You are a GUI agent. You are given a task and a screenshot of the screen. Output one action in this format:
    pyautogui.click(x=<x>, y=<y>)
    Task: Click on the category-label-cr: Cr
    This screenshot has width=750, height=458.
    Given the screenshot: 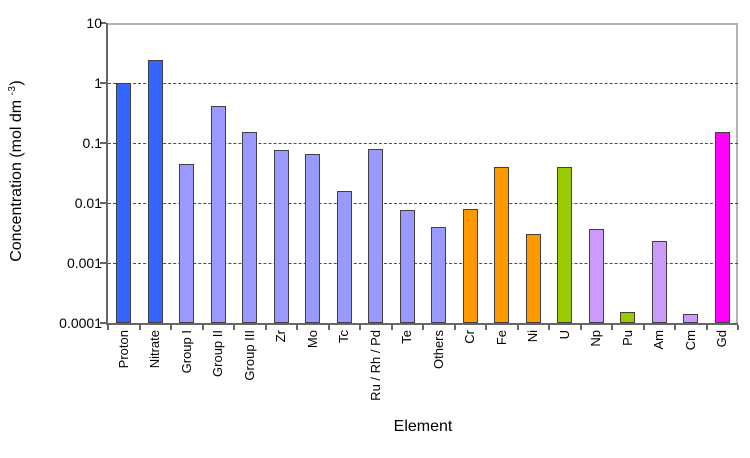 What is the action you would take?
    pyautogui.click(x=470, y=337)
    